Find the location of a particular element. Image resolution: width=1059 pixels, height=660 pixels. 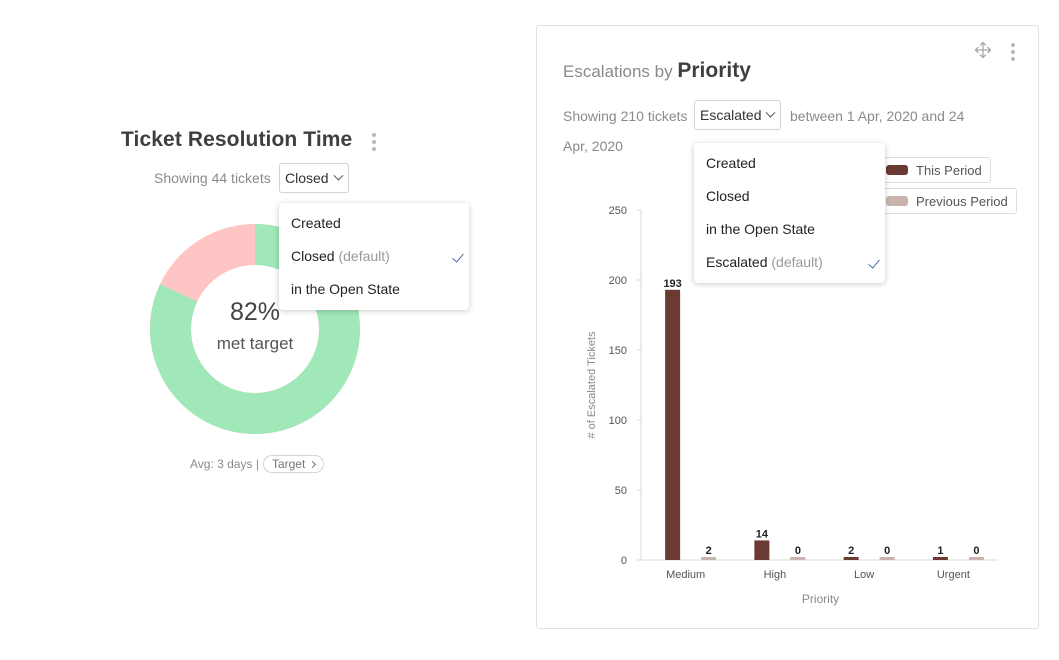

option-label: Escalated is located at coordinates (737, 262).